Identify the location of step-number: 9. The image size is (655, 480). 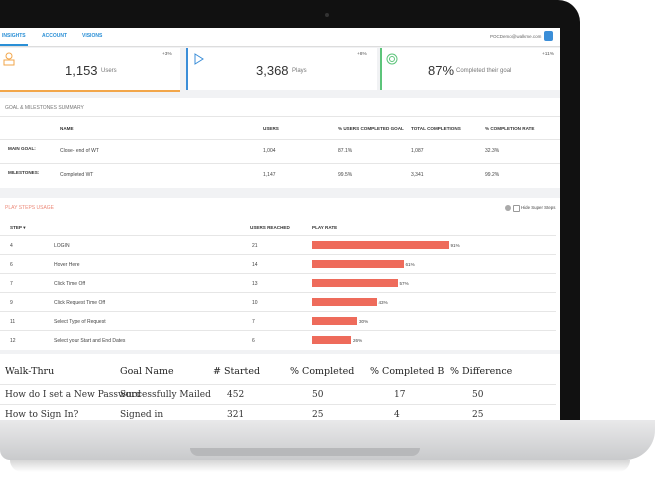
(11, 303).